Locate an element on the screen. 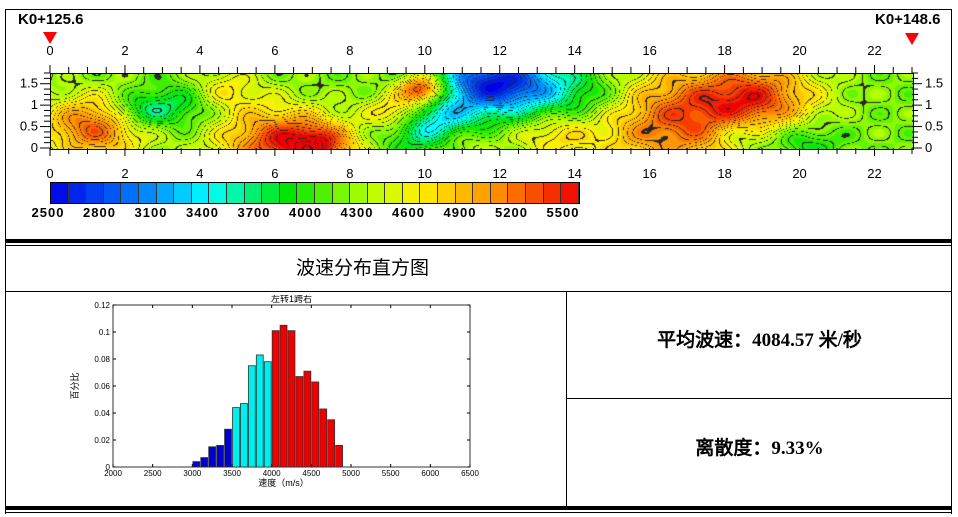 The width and height of the screenshot is (958, 517). colorbar-label: 2800 is located at coordinates (99, 212).